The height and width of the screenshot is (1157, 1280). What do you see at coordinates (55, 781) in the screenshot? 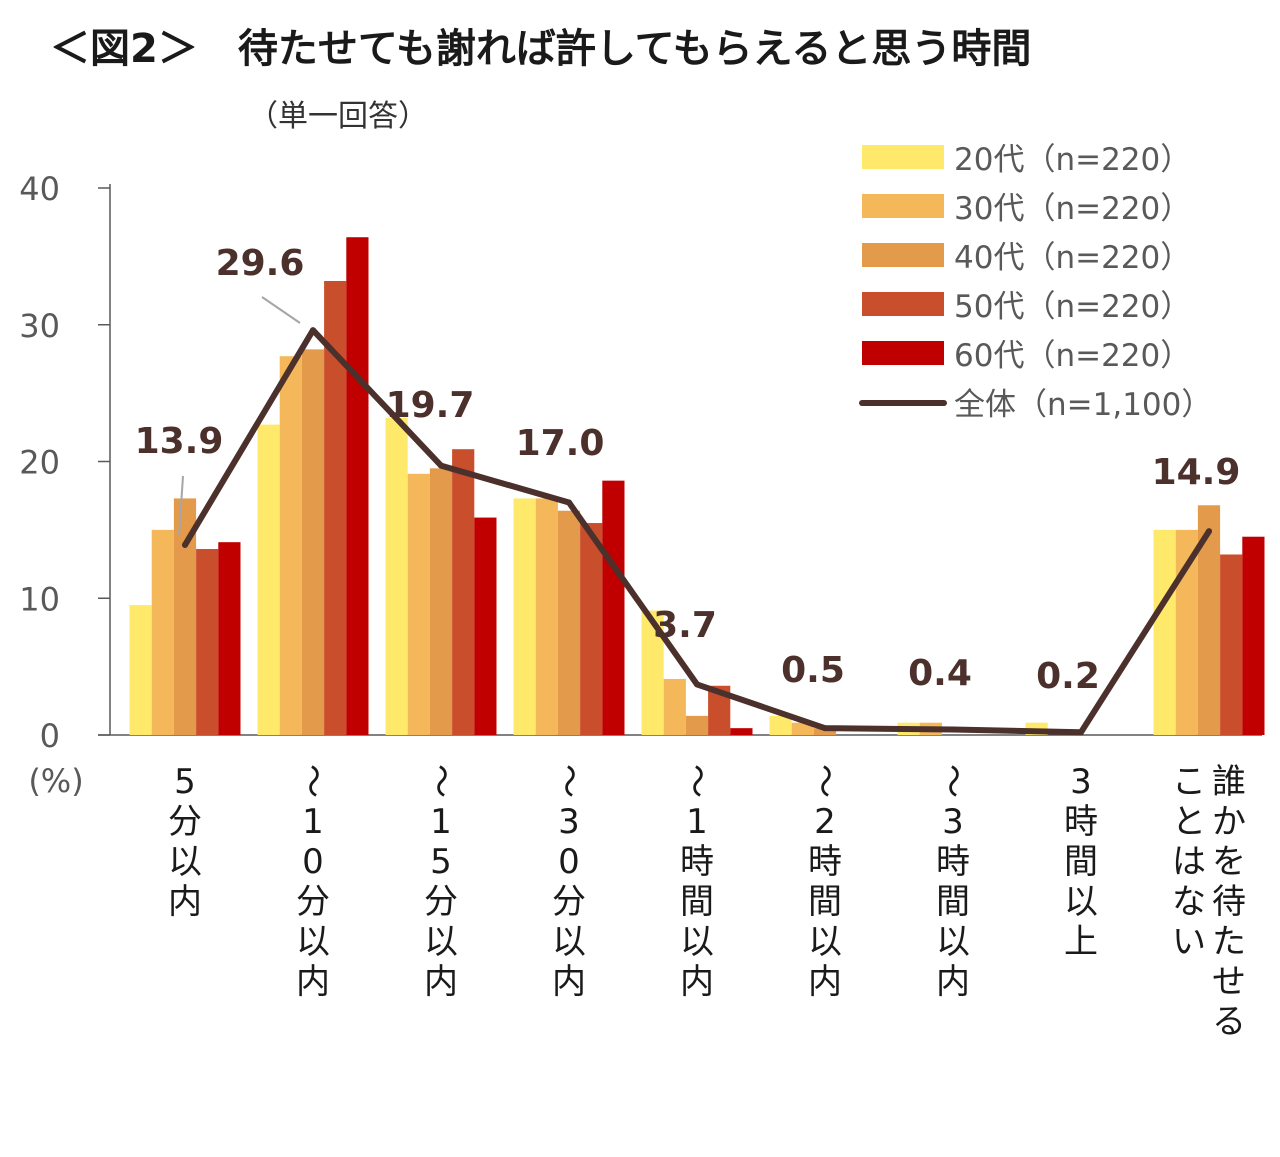
I see `y-unit-label: (%)` at bounding box center [55, 781].